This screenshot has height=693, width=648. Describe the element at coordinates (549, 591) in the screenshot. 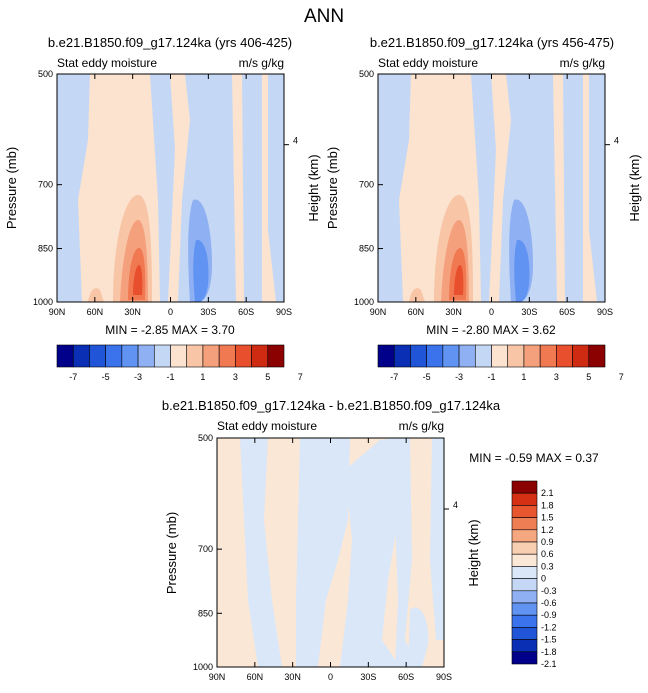

I see `colorbar-label: -0.3` at that location.